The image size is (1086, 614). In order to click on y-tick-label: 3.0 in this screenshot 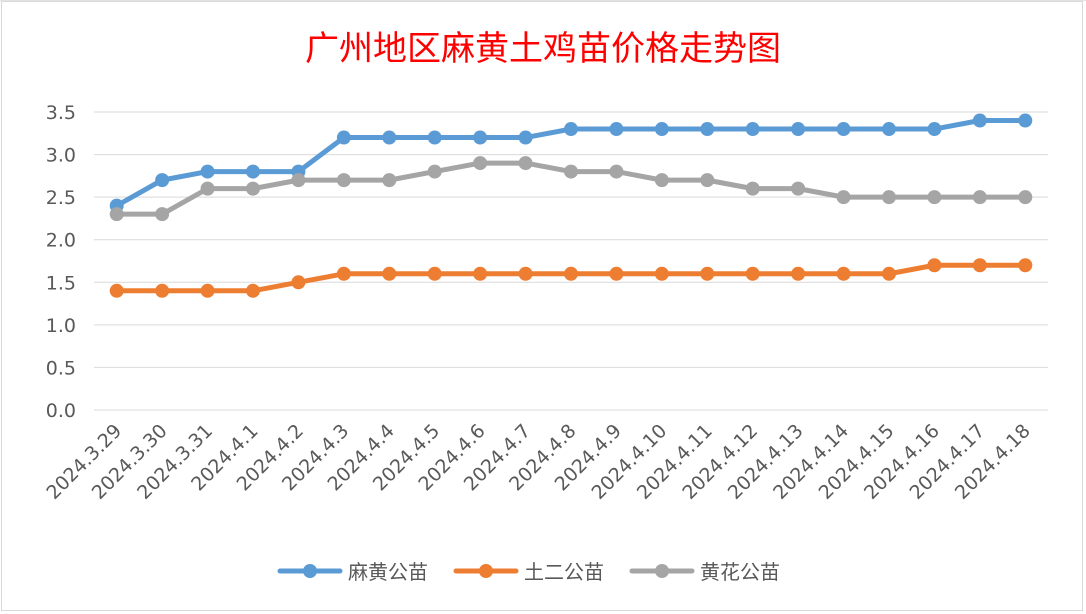, I will do `click(61, 156)`.